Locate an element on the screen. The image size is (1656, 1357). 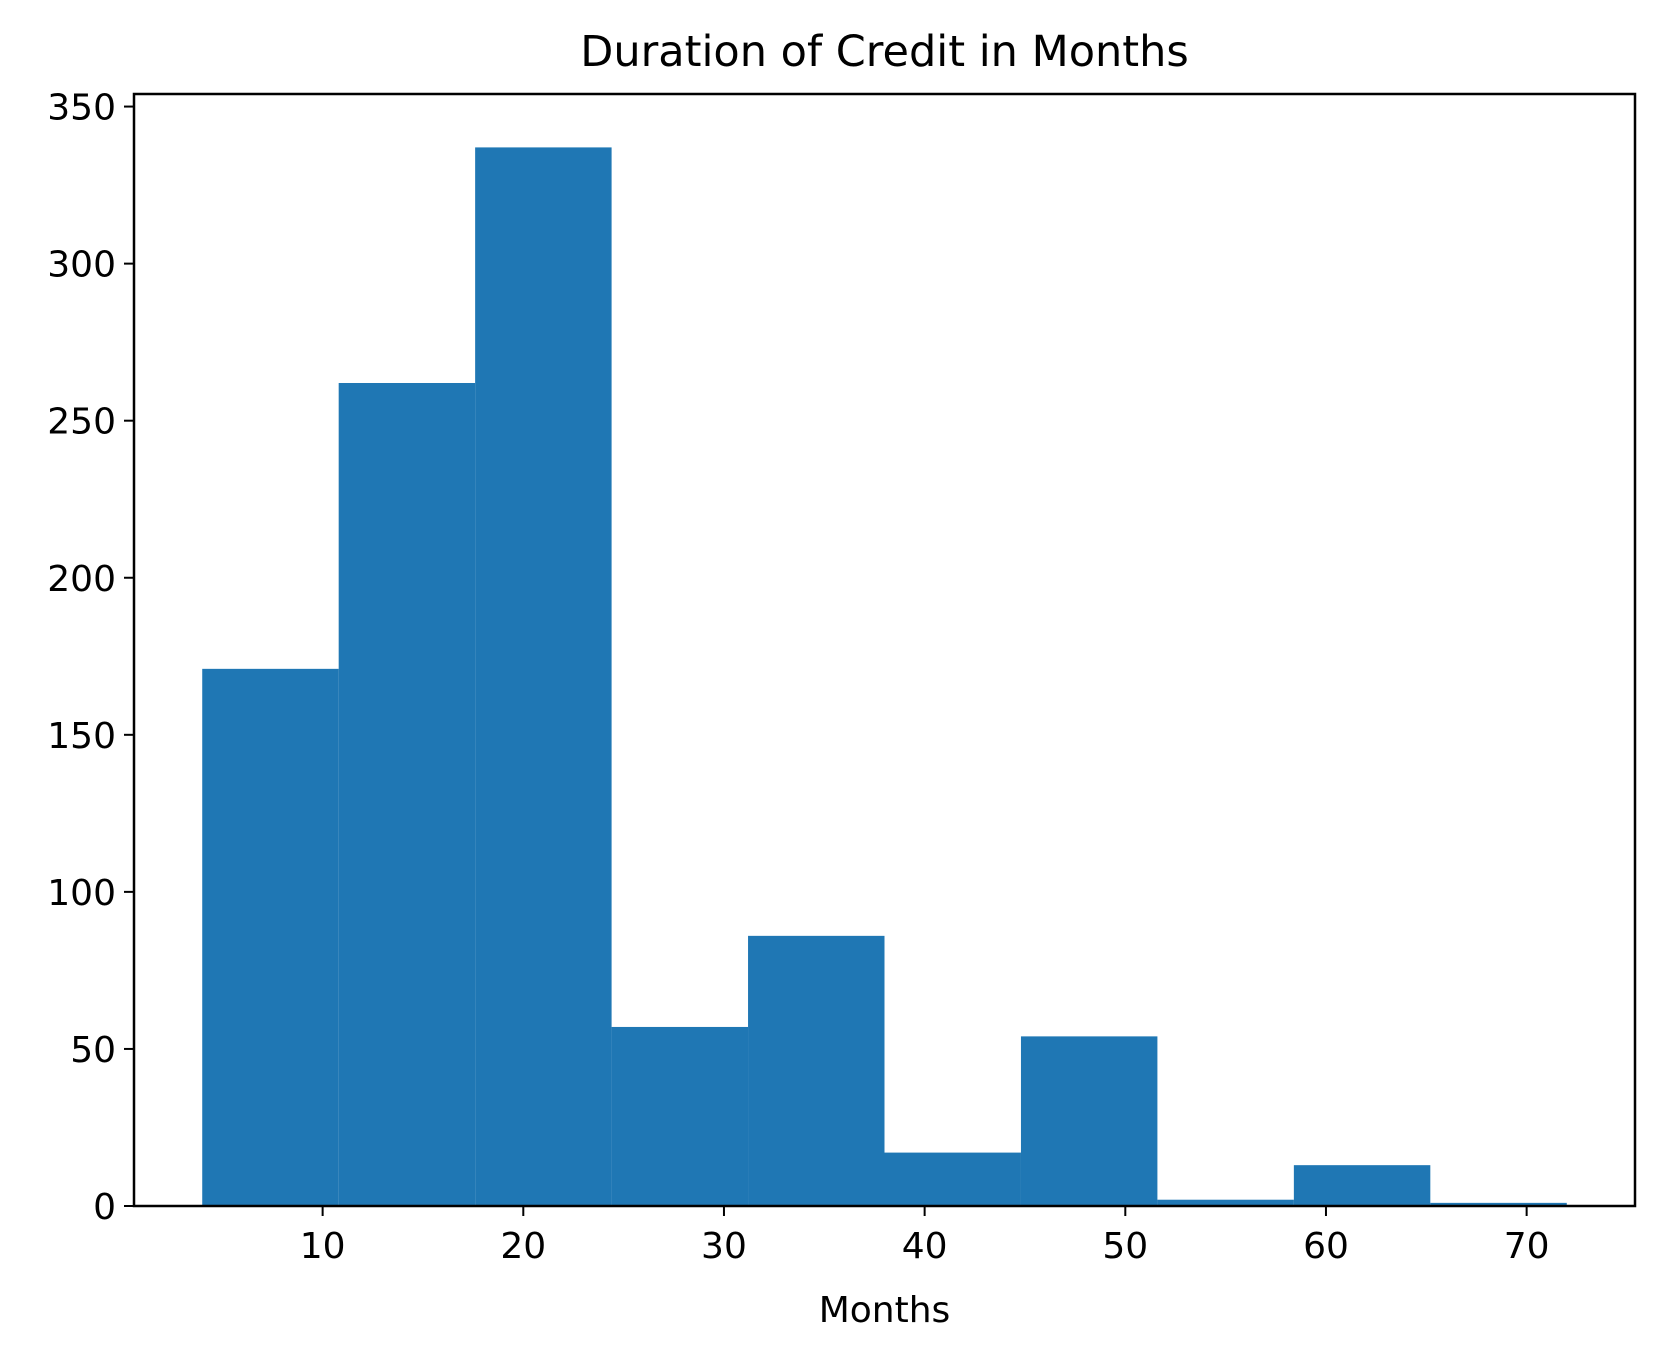
y-tick-label: 300 is located at coordinates (81, 265).